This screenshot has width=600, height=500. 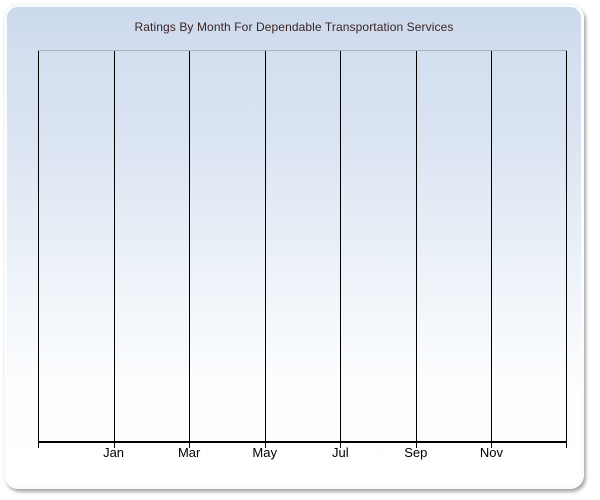 What do you see at coordinates (416, 452) in the screenshot?
I see `x-axis-label: Sep` at bounding box center [416, 452].